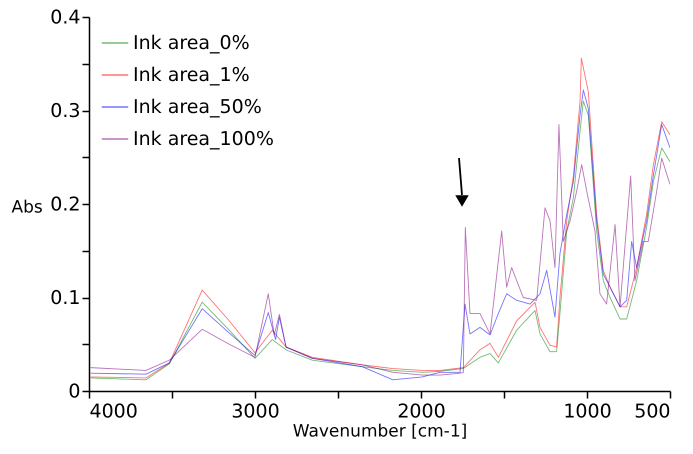 The image size is (693, 454). What do you see at coordinates (65, 298) in the screenshot?
I see `y-tick-label: 0.1` at bounding box center [65, 298].